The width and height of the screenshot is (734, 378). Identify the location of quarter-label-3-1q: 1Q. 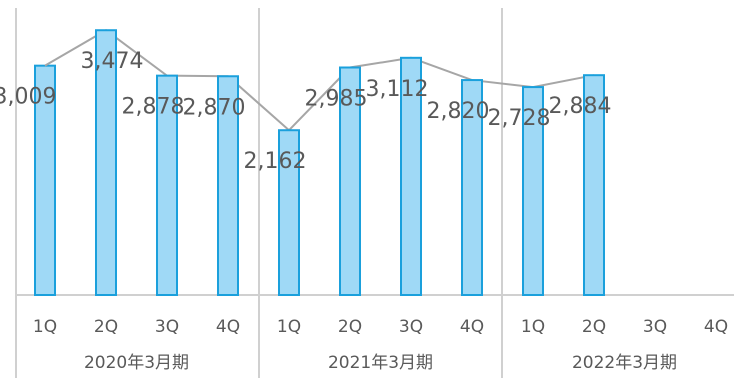
(533, 327).